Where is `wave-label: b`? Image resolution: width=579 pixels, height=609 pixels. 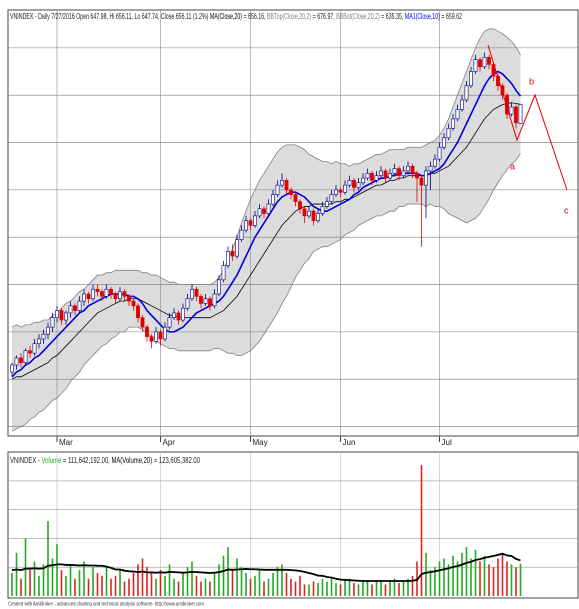 wave-label: b is located at coordinates (531, 81).